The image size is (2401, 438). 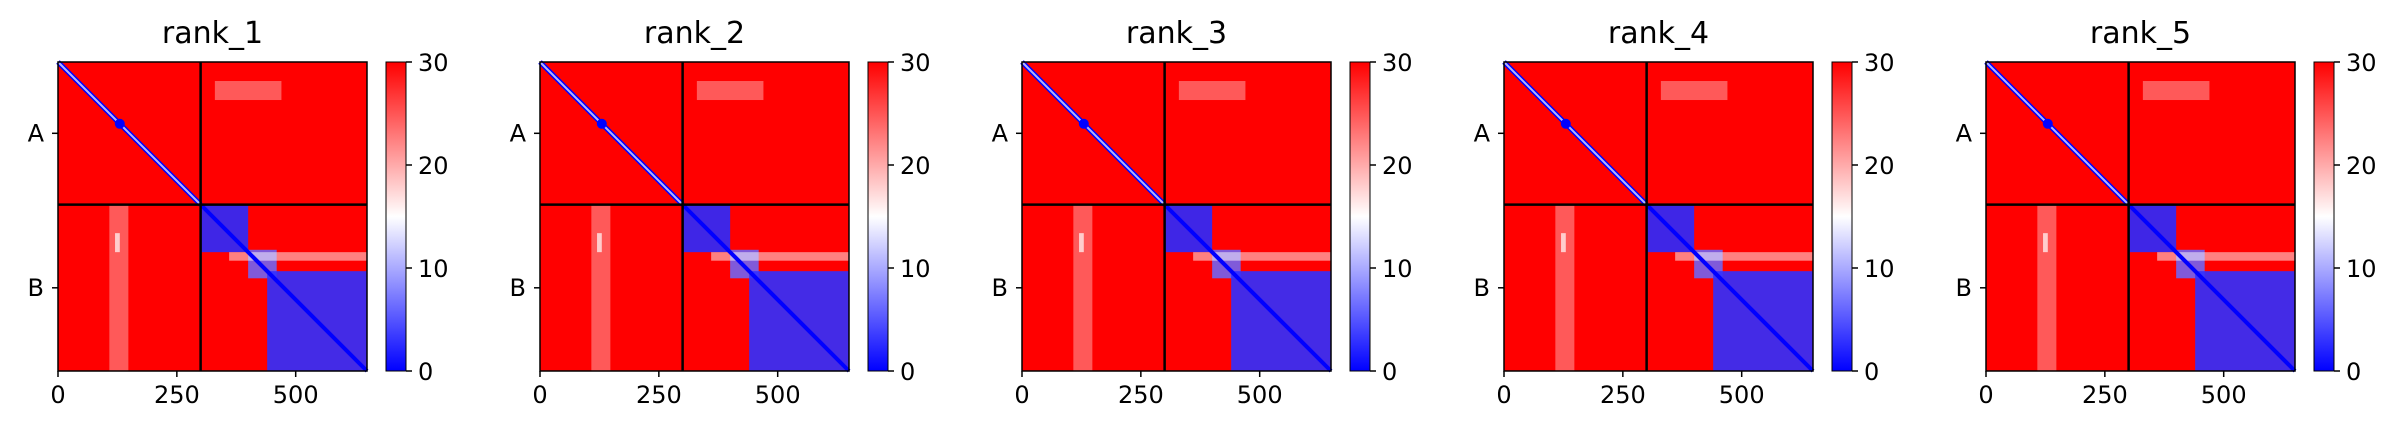 What do you see at coordinates (1658, 33) in the screenshot?
I see `panel-title: rank_4` at bounding box center [1658, 33].